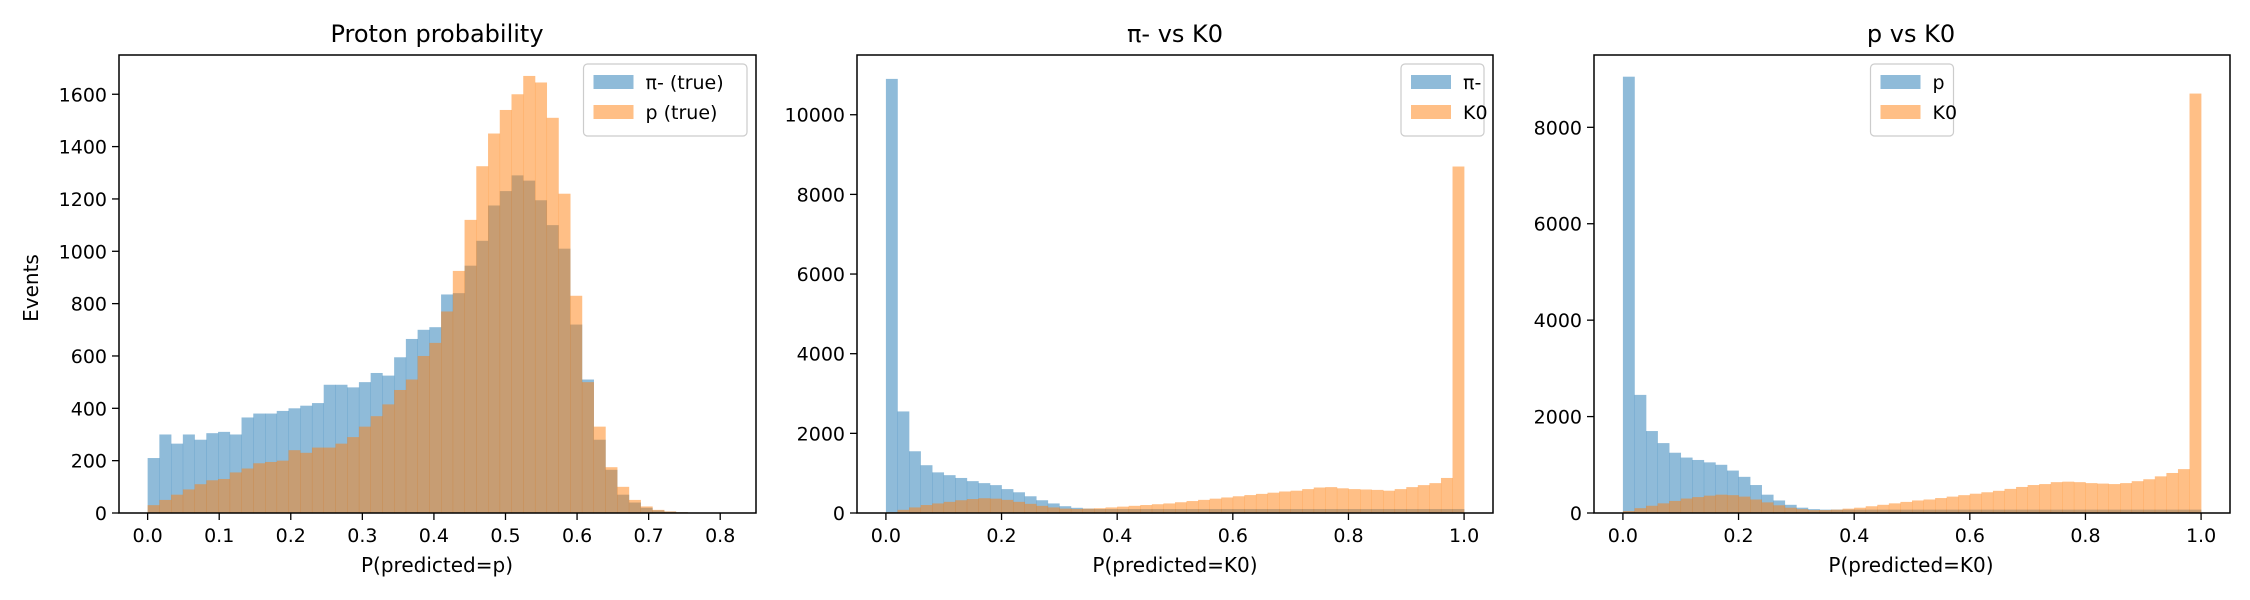  What do you see at coordinates (1464, 536) in the screenshot?
I see `x-tick-label: 1.0` at bounding box center [1464, 536].